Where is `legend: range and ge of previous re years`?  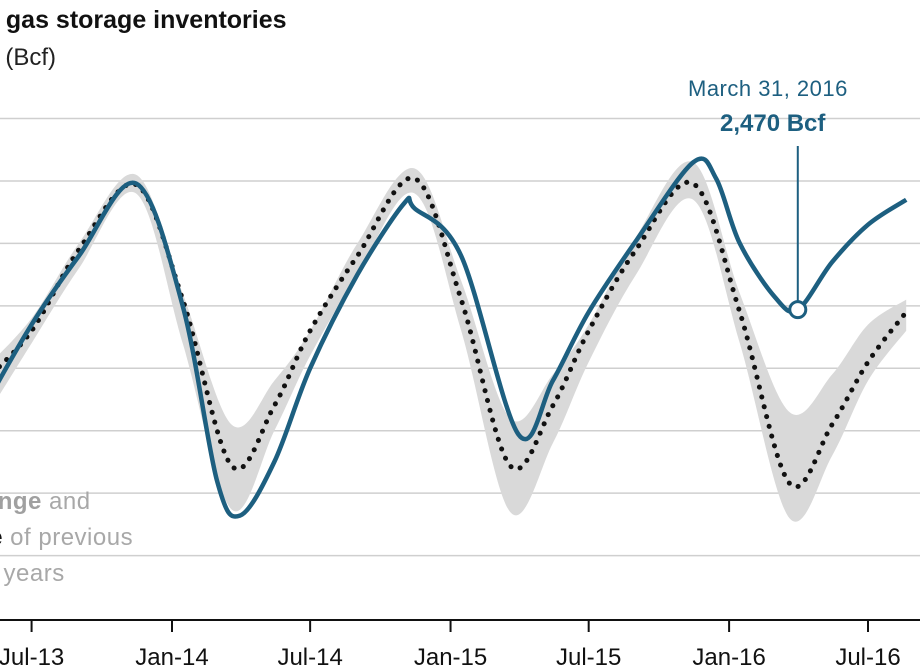
legend: range and ge of previous re years is located at coordinates (66, 538).